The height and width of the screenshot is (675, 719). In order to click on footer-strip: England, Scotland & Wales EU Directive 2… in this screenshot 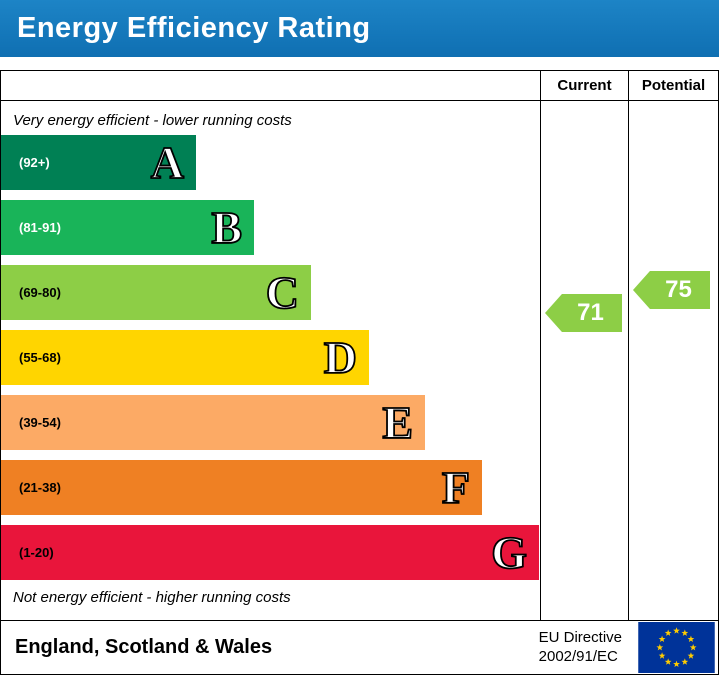, I will do `click(359, 648)`.